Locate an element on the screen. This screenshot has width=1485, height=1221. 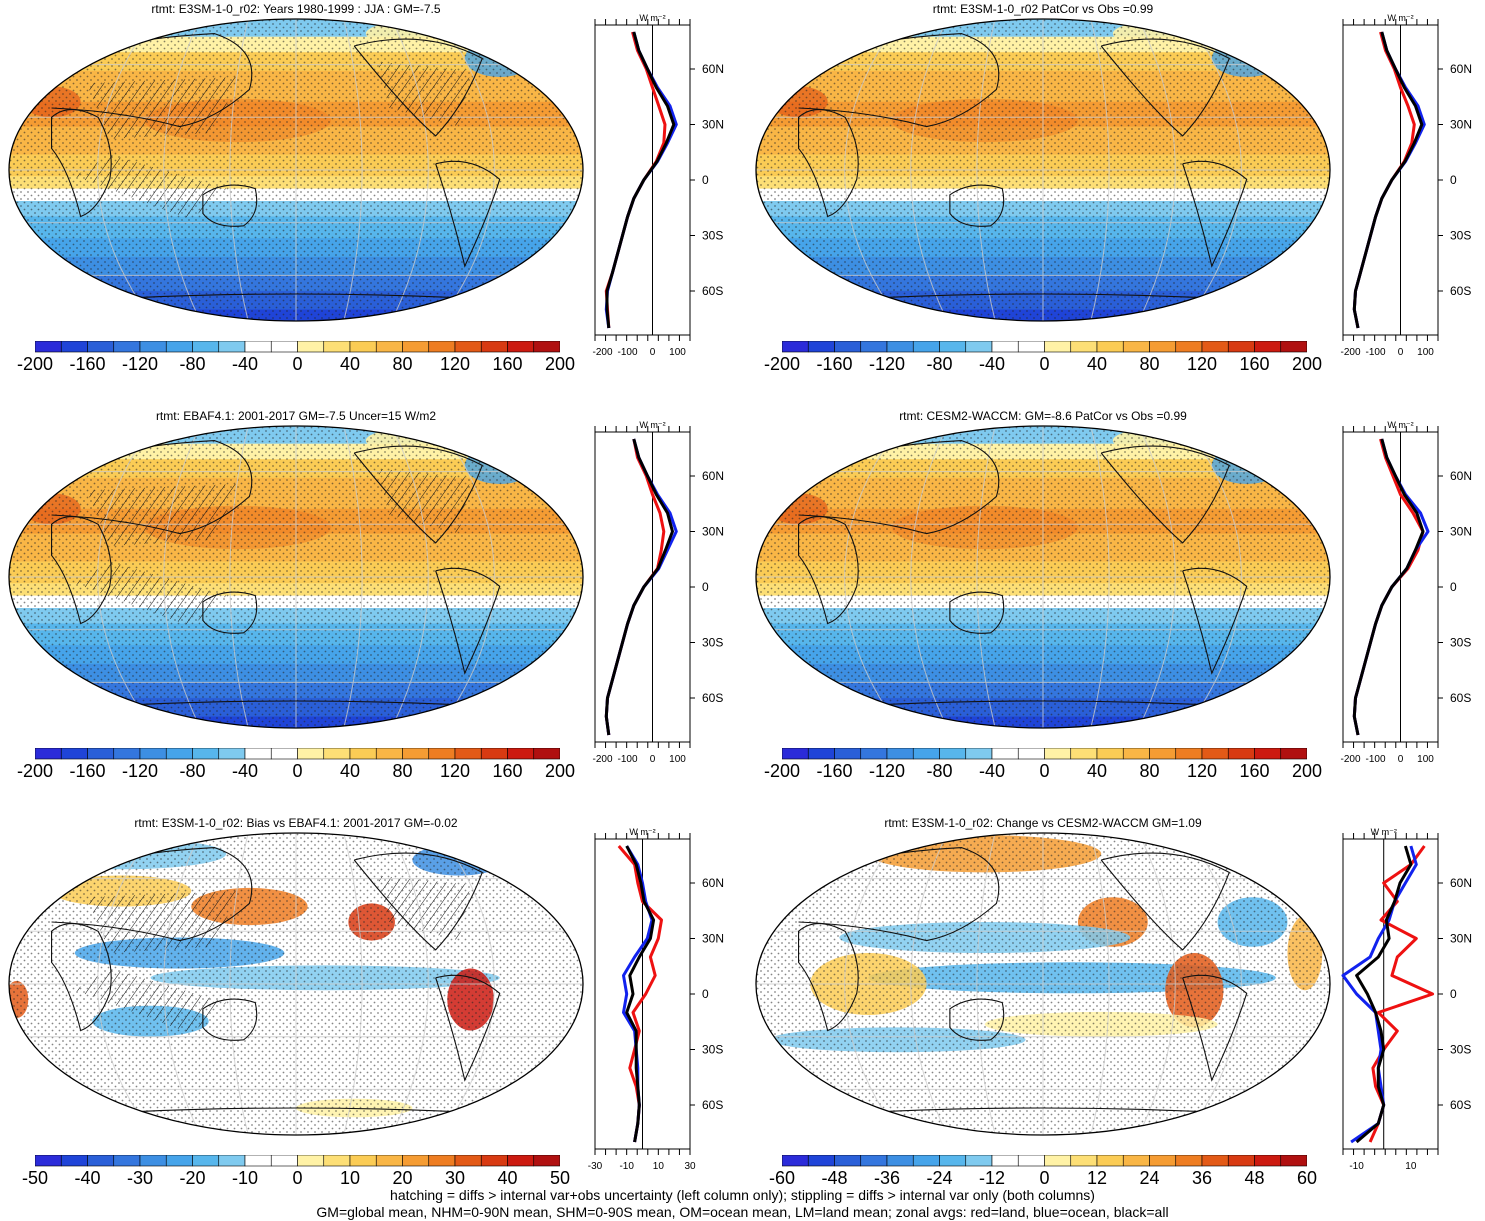
zonal-tick-label: -100 is located at coordinates (1375, 352).